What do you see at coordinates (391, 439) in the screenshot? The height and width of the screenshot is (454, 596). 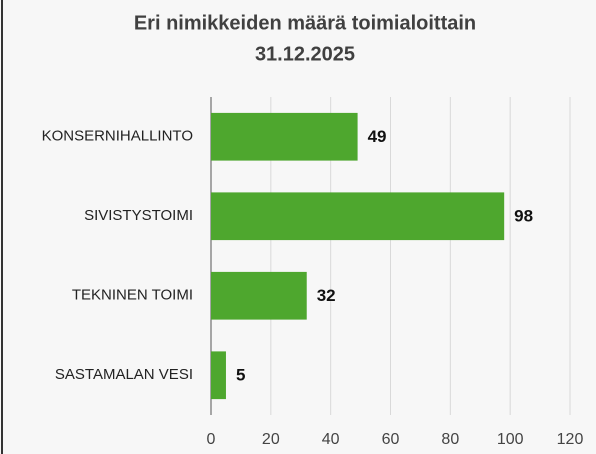 I see `x-tick-label: 60` at bounding box center [391, 439].